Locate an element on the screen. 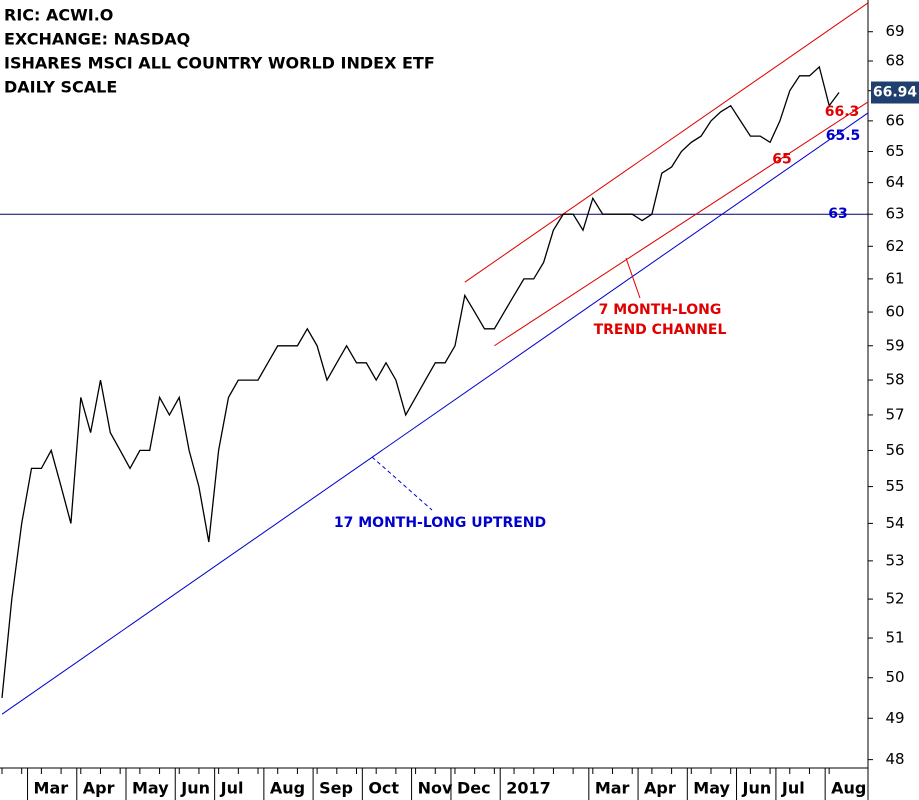 Image resolution: width=919 pixels, height=800 pixels. annotation: 17 MONTH-LONG UPTREND is located at coordinates (440, 523).